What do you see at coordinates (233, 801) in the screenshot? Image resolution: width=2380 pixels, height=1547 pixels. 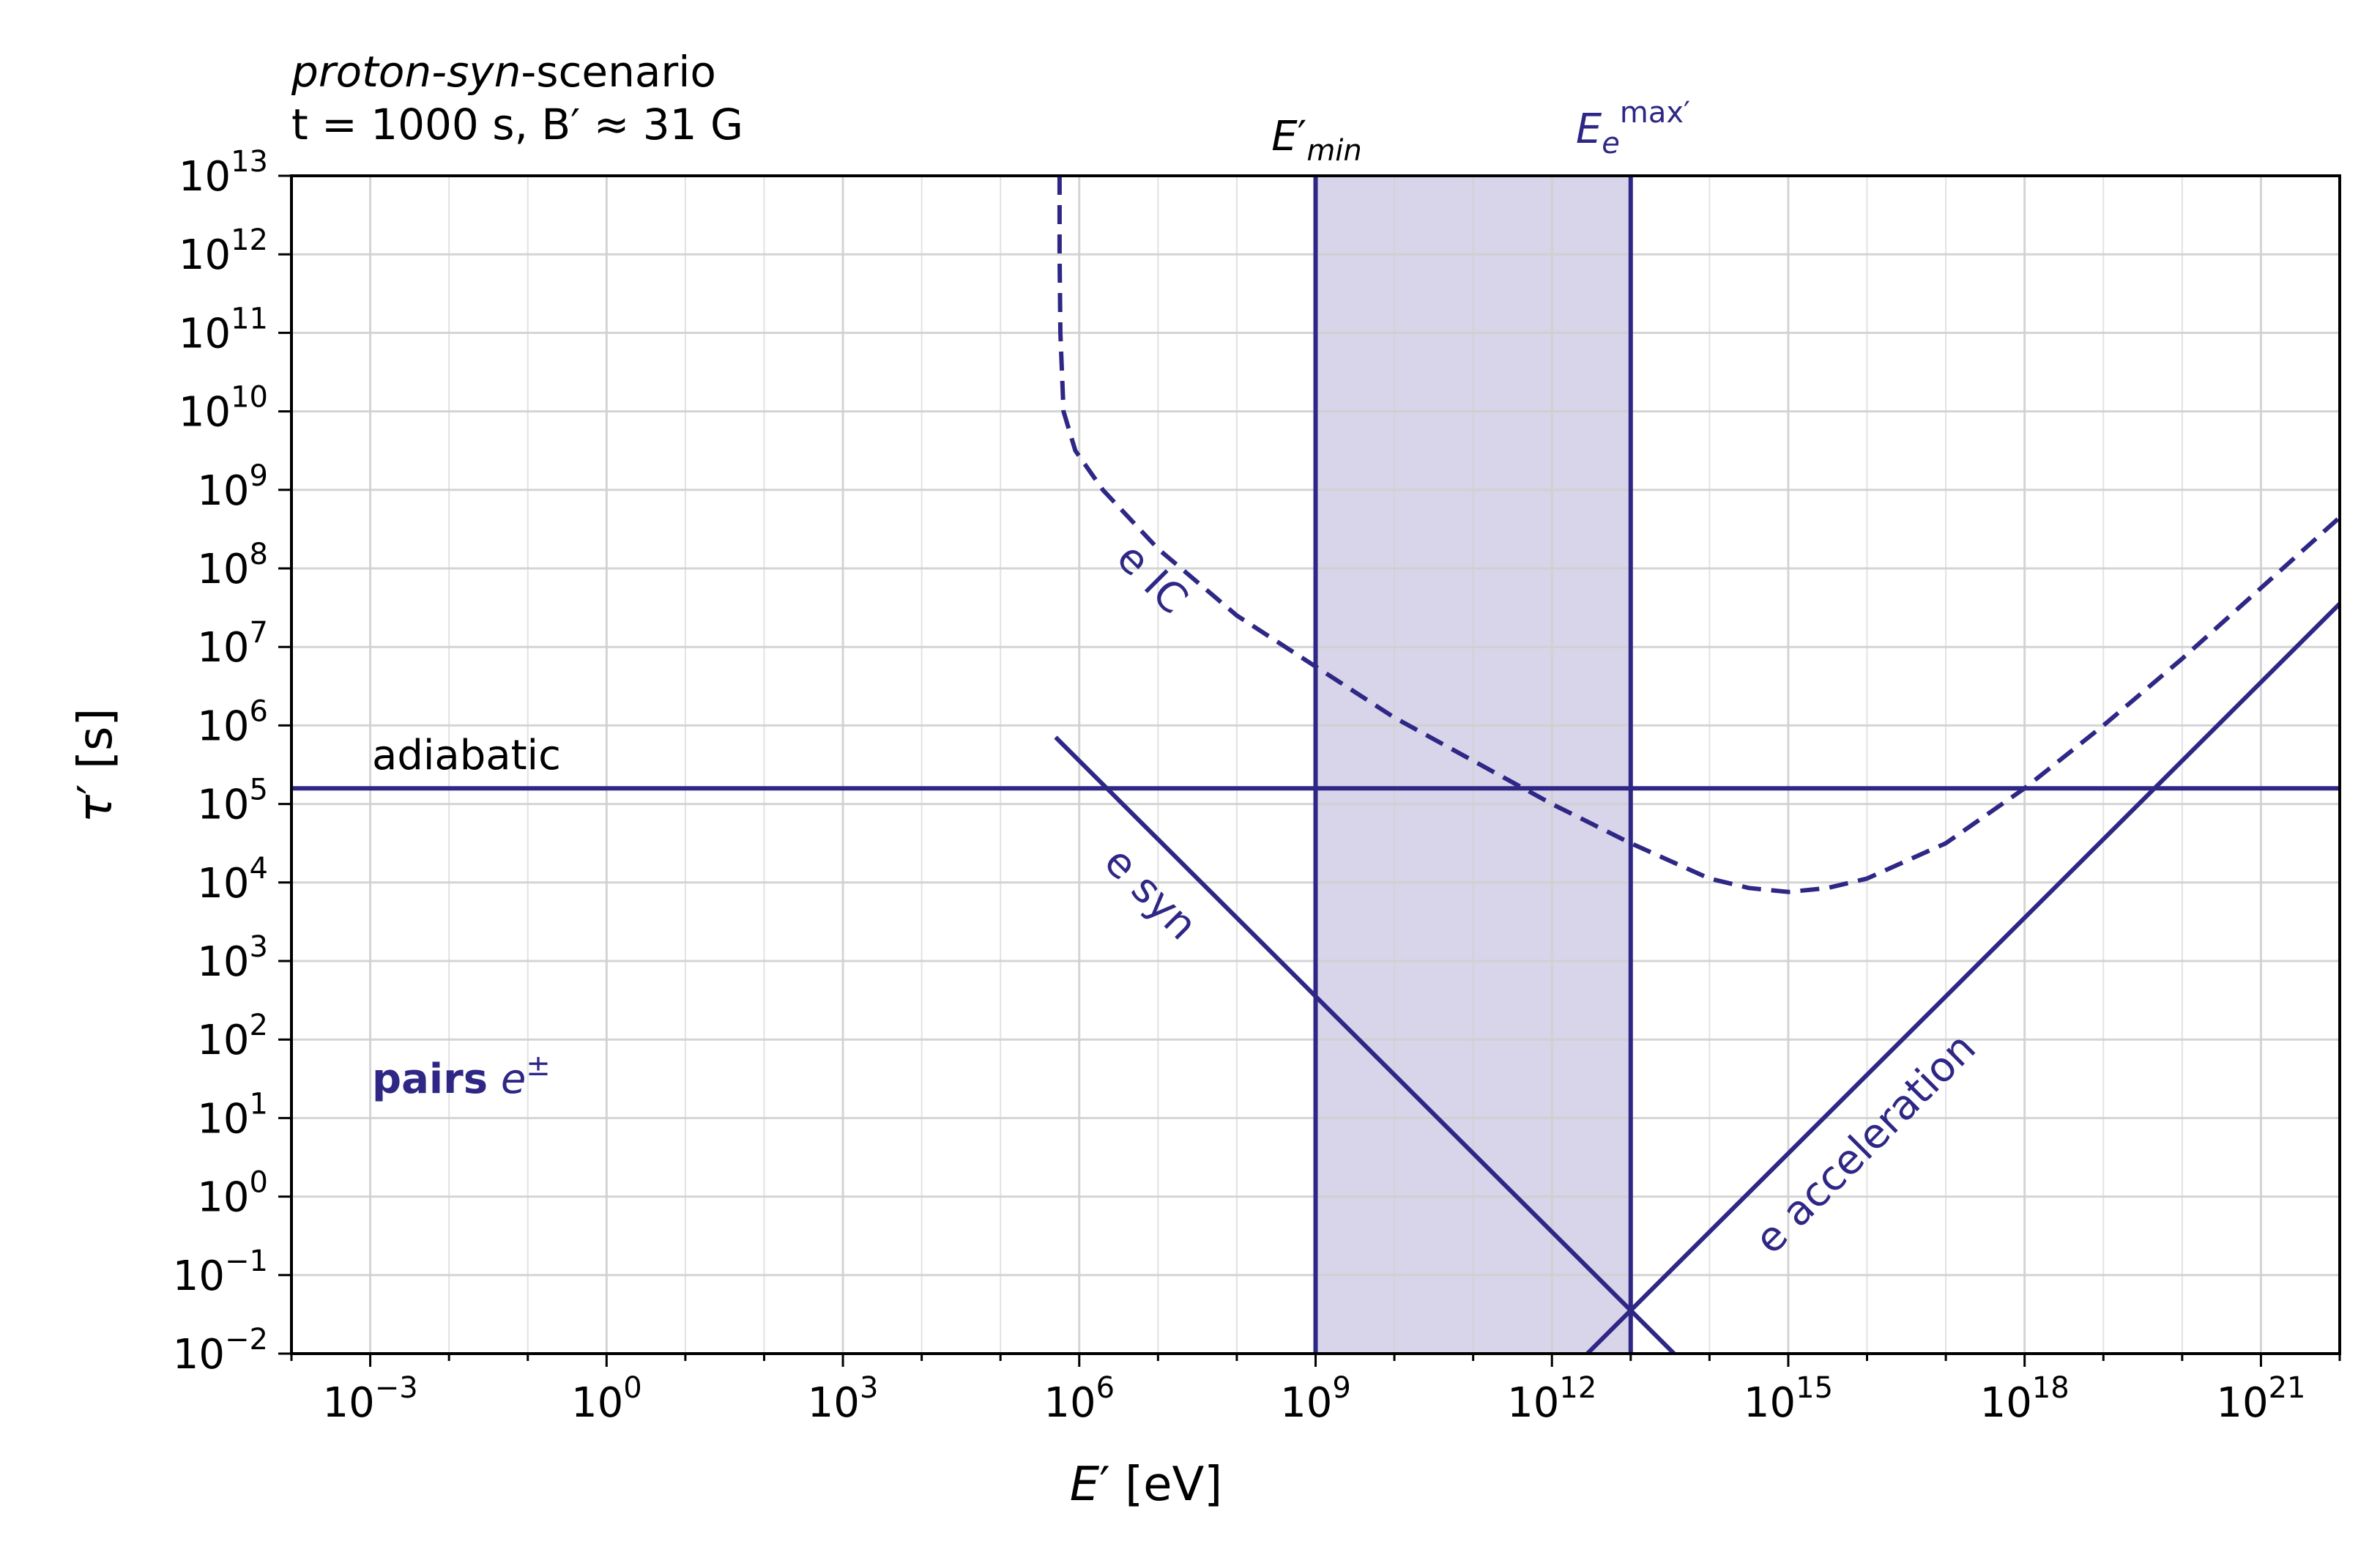 I see `y-tick-label: 10⁵` at bounding box center [233, 801].